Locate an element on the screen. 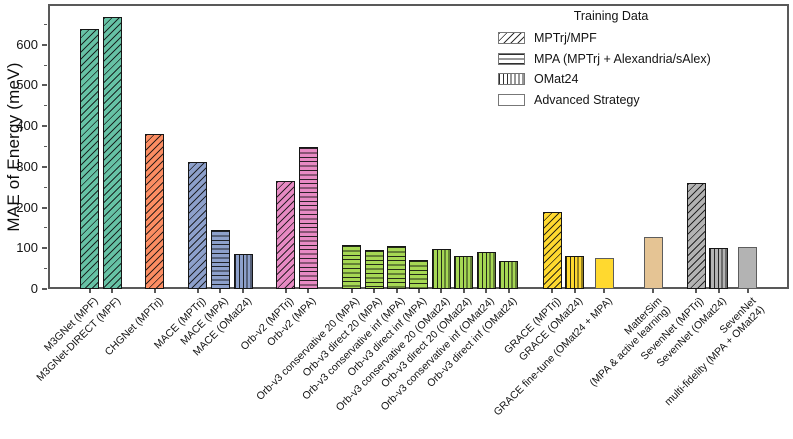  legend-row: Advanced Strategy is located at coordinates (611, 100).